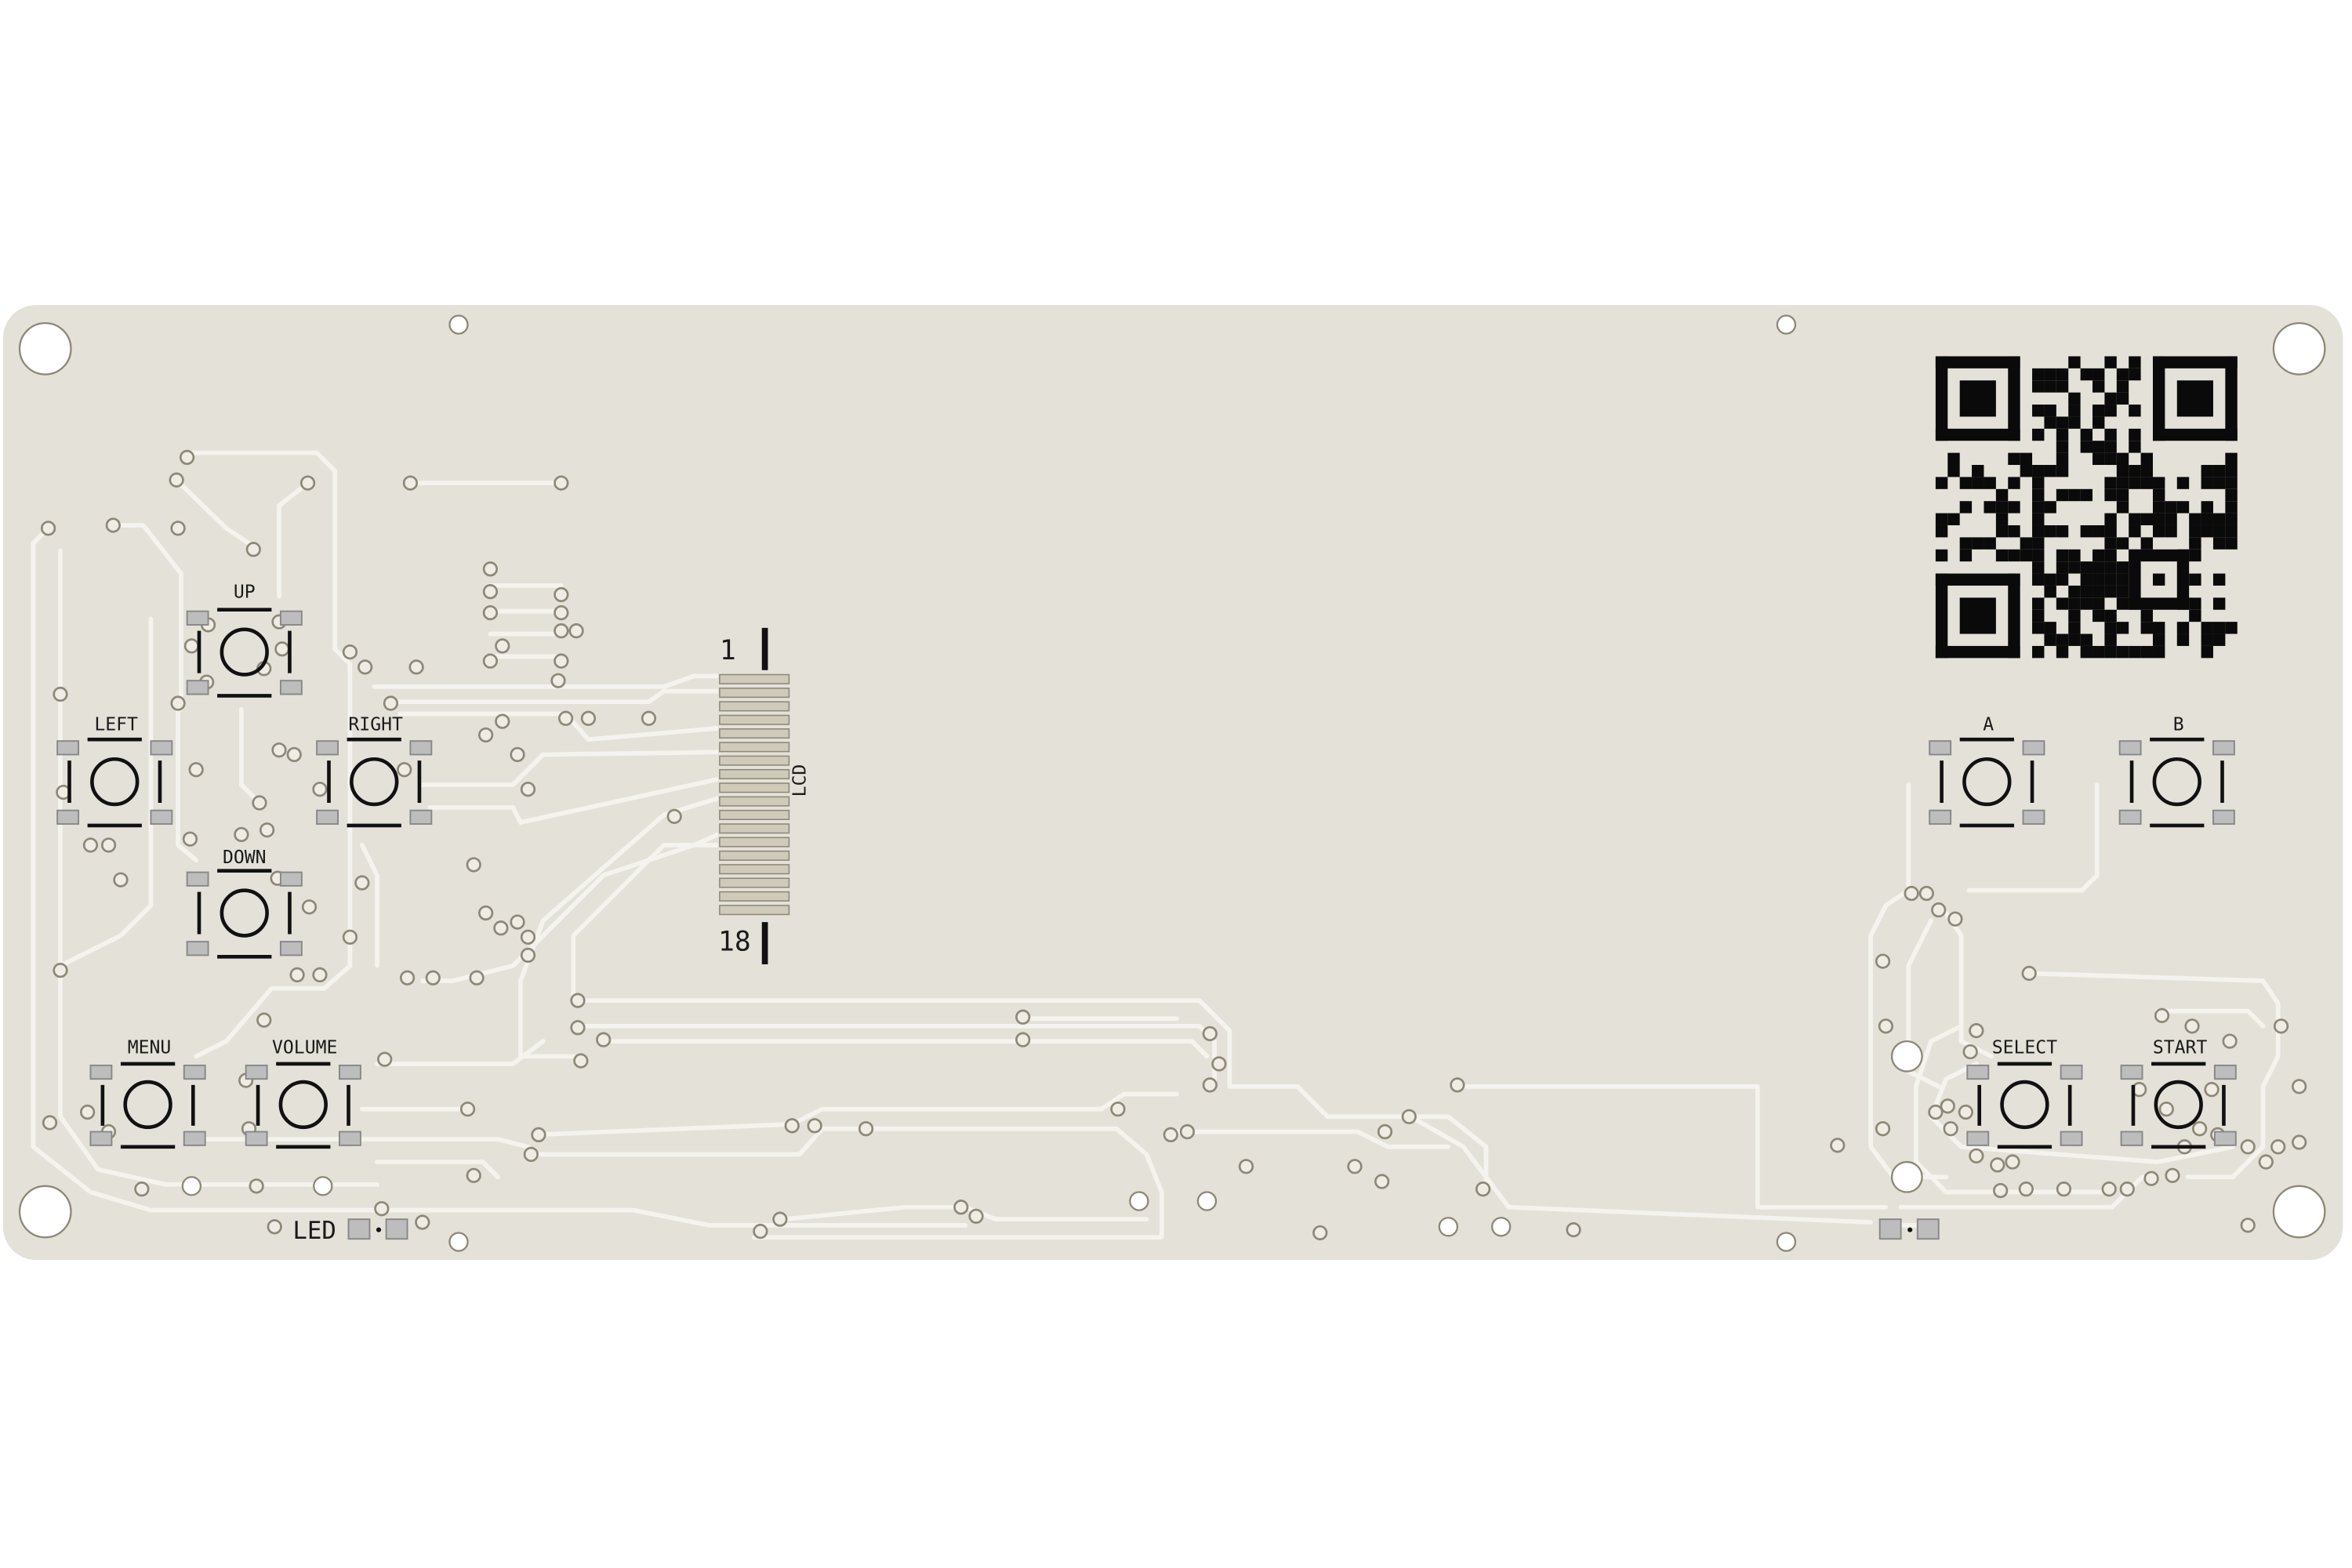 The width and height of the screenshot is (2352, 1568). What do you see at coordinates (304, 1047) in the screenshot?
I see `button-label-volume: VOLUME` at bounding box center [304, 1047].